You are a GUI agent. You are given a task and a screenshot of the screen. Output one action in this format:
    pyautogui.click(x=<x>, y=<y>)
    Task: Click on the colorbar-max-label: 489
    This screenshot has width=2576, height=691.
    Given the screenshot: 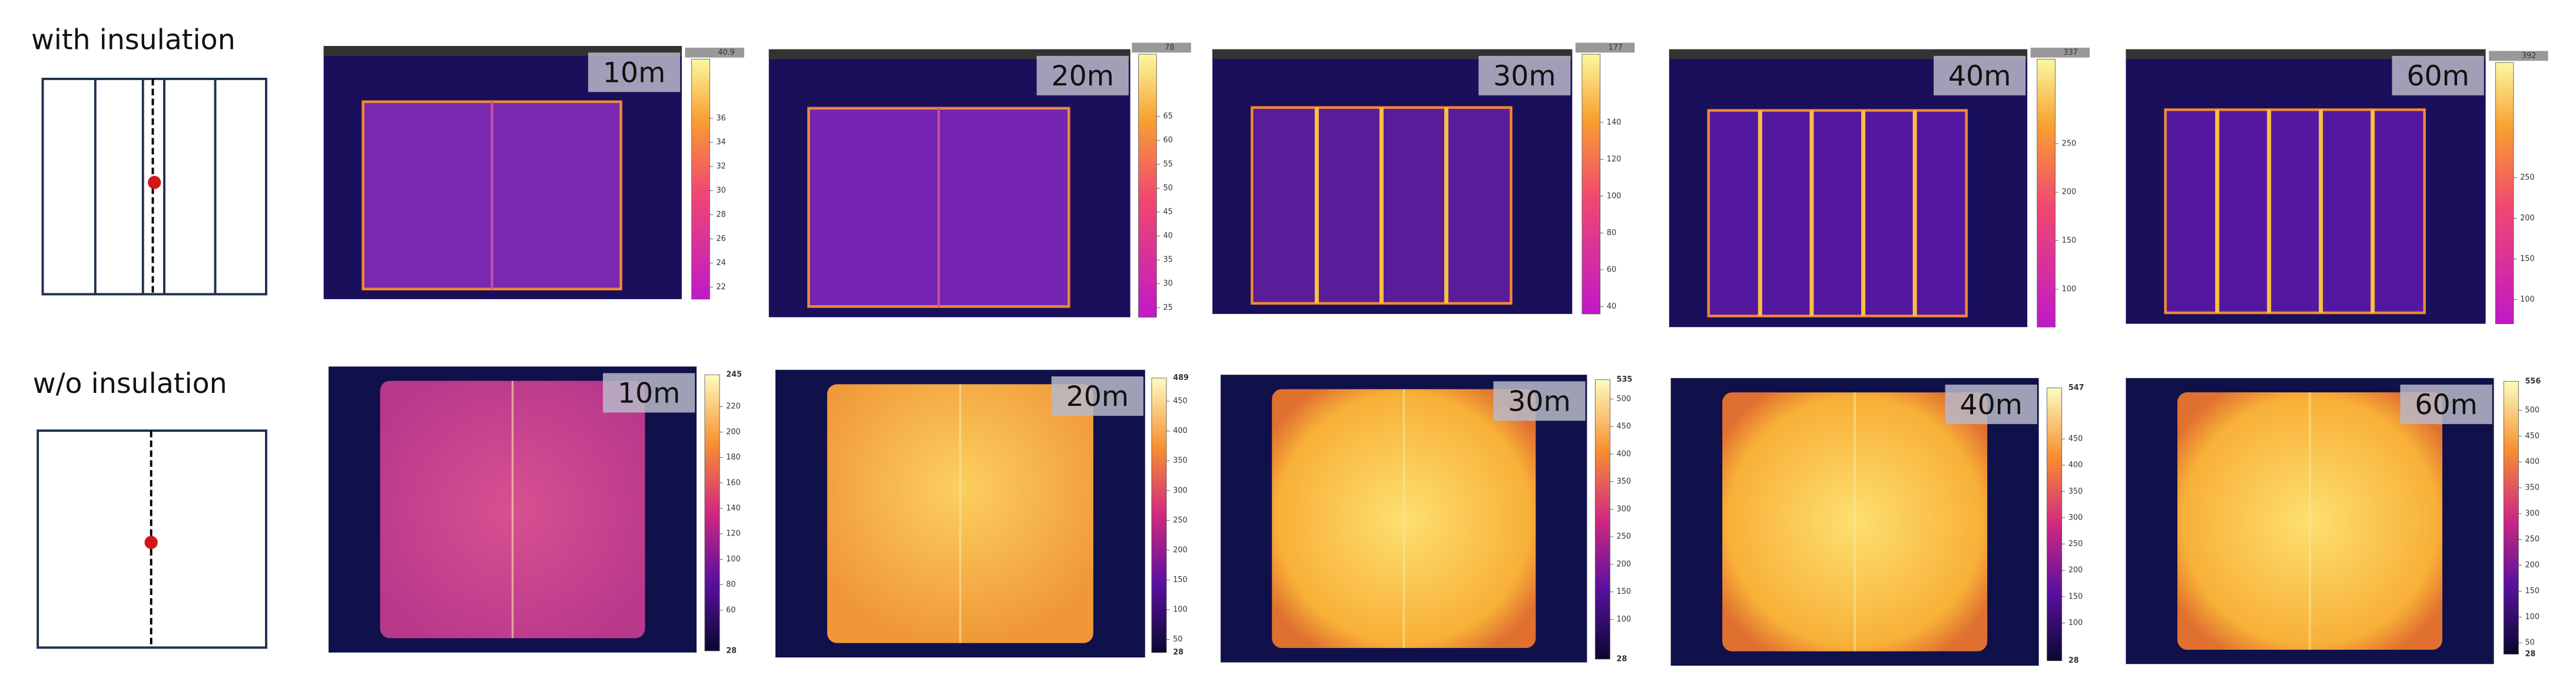 What is the action you would take?
    pyautogui.click(x=1181, y=377)
    